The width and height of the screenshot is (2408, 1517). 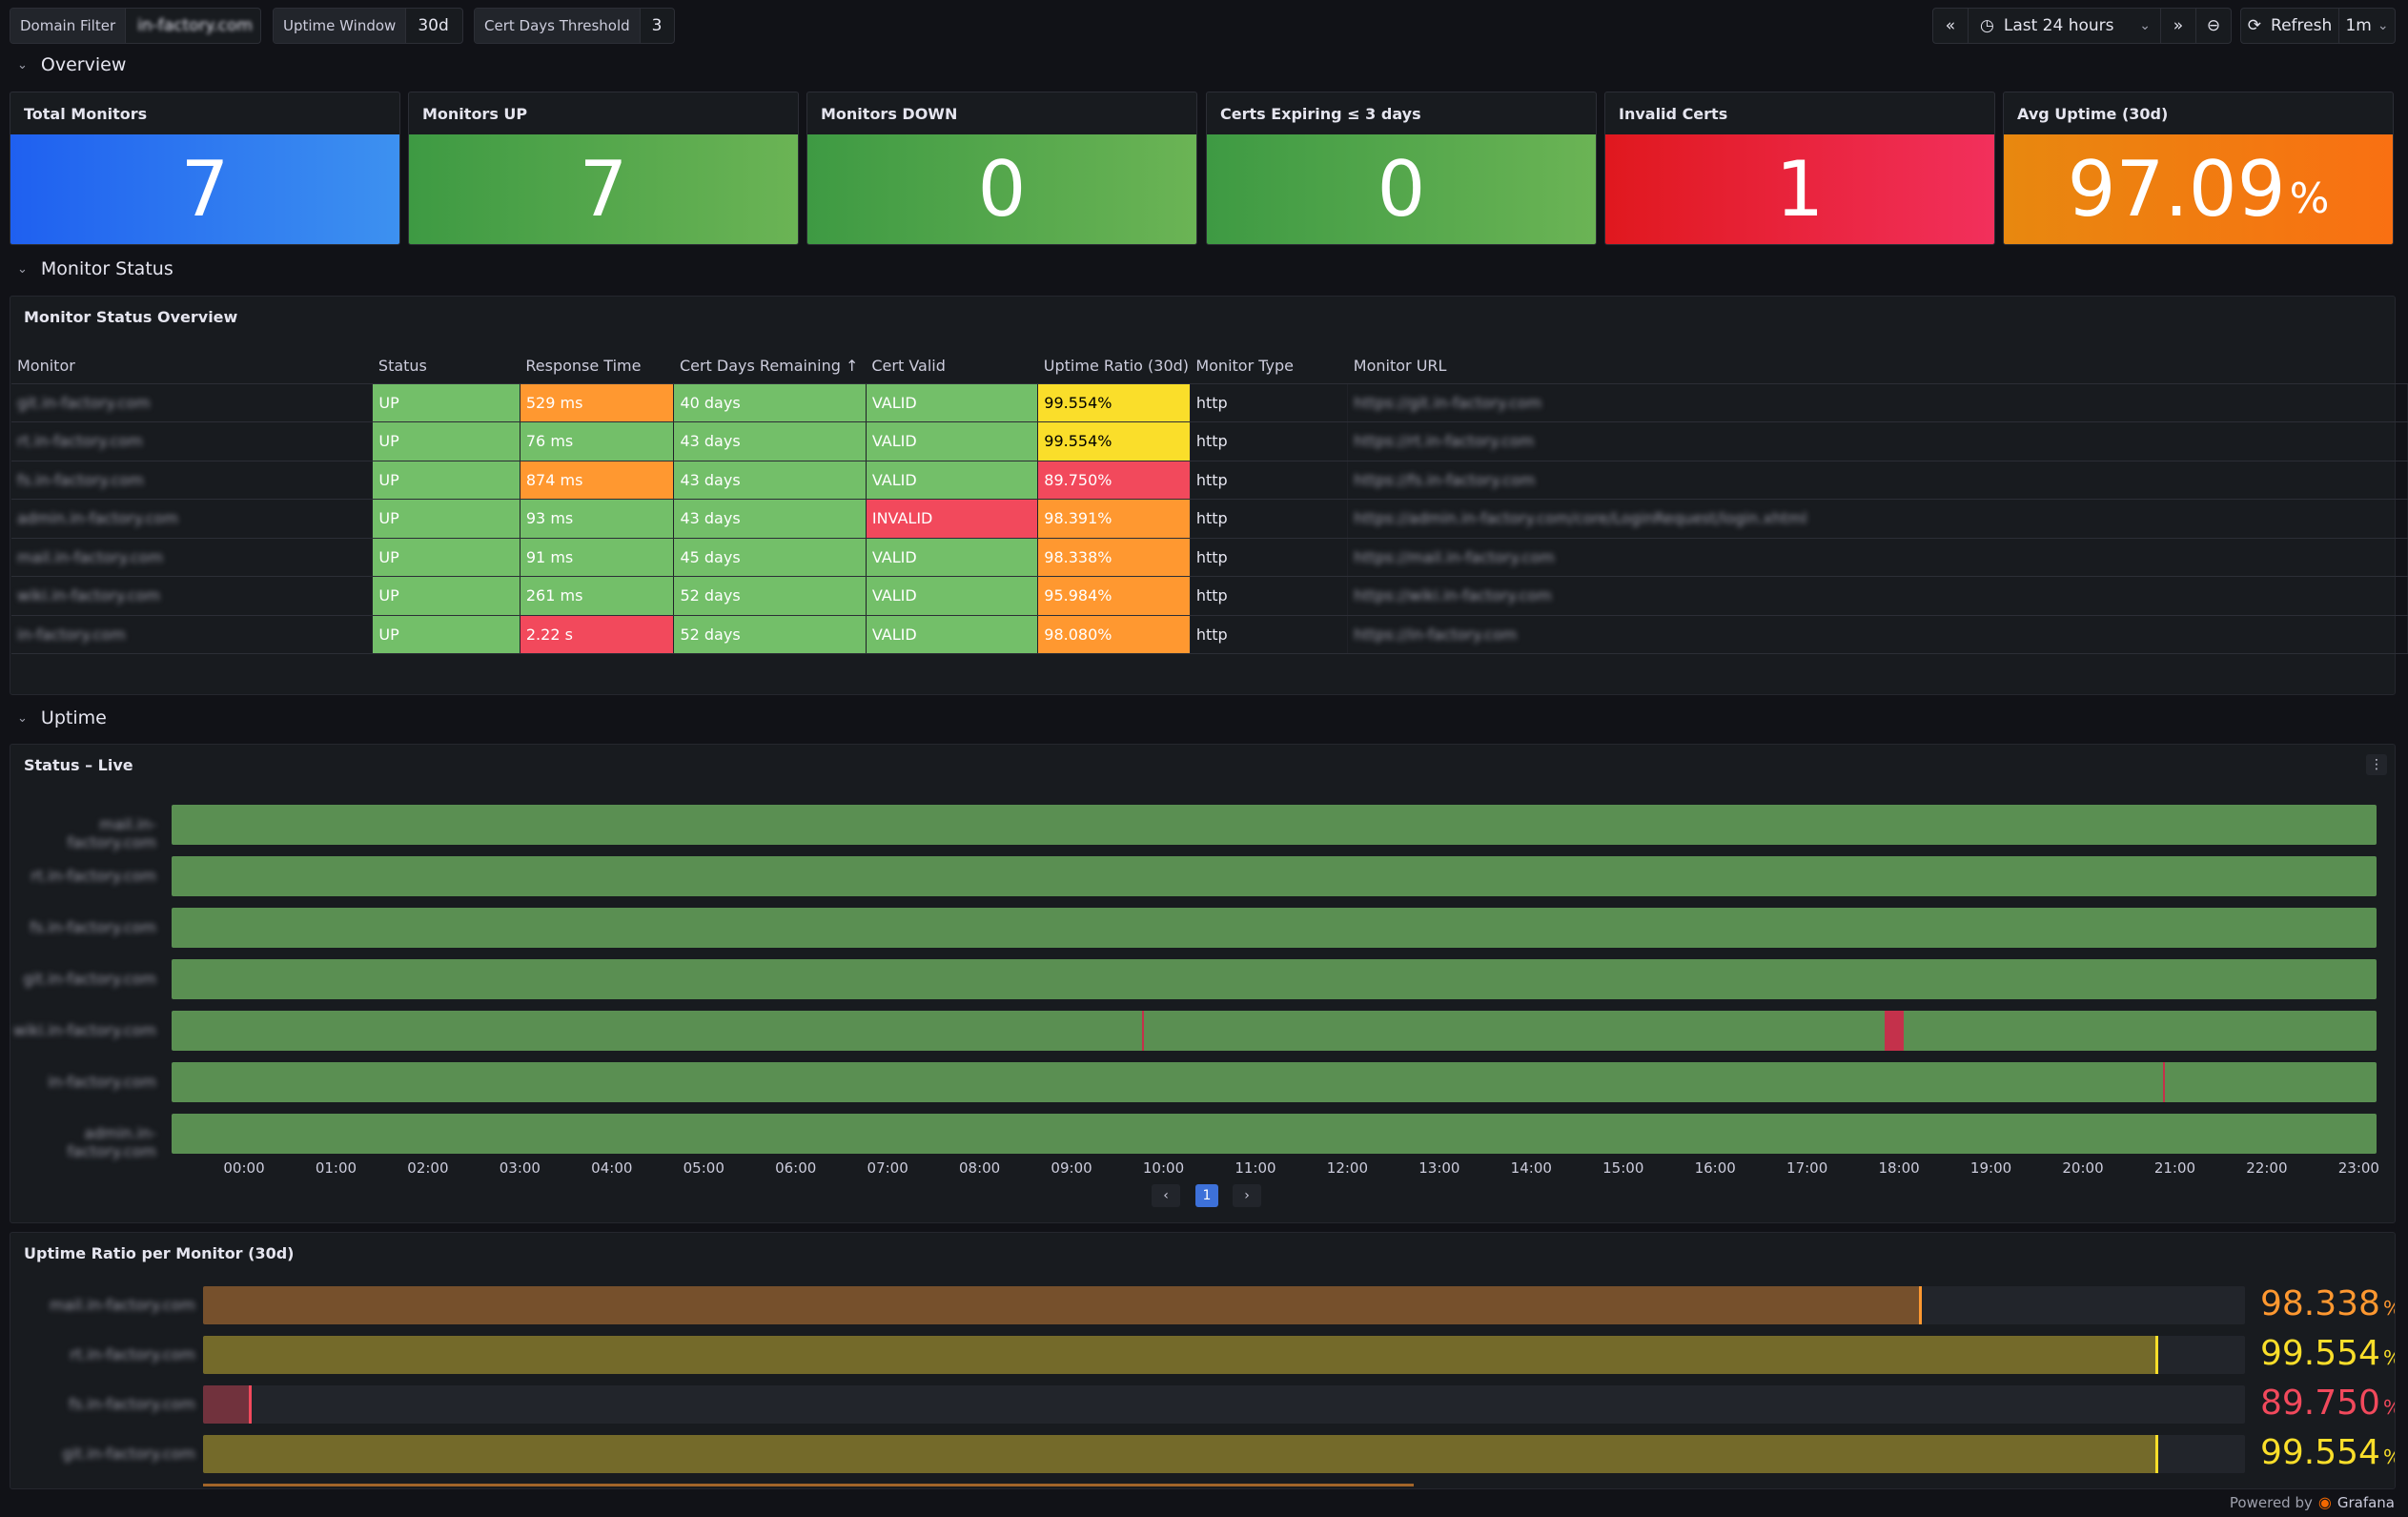 What do you see at coordinates (428, 1168) in the screenshot?
I see `time-axis-tick: 02:00` at bounding box center [428, 1168].